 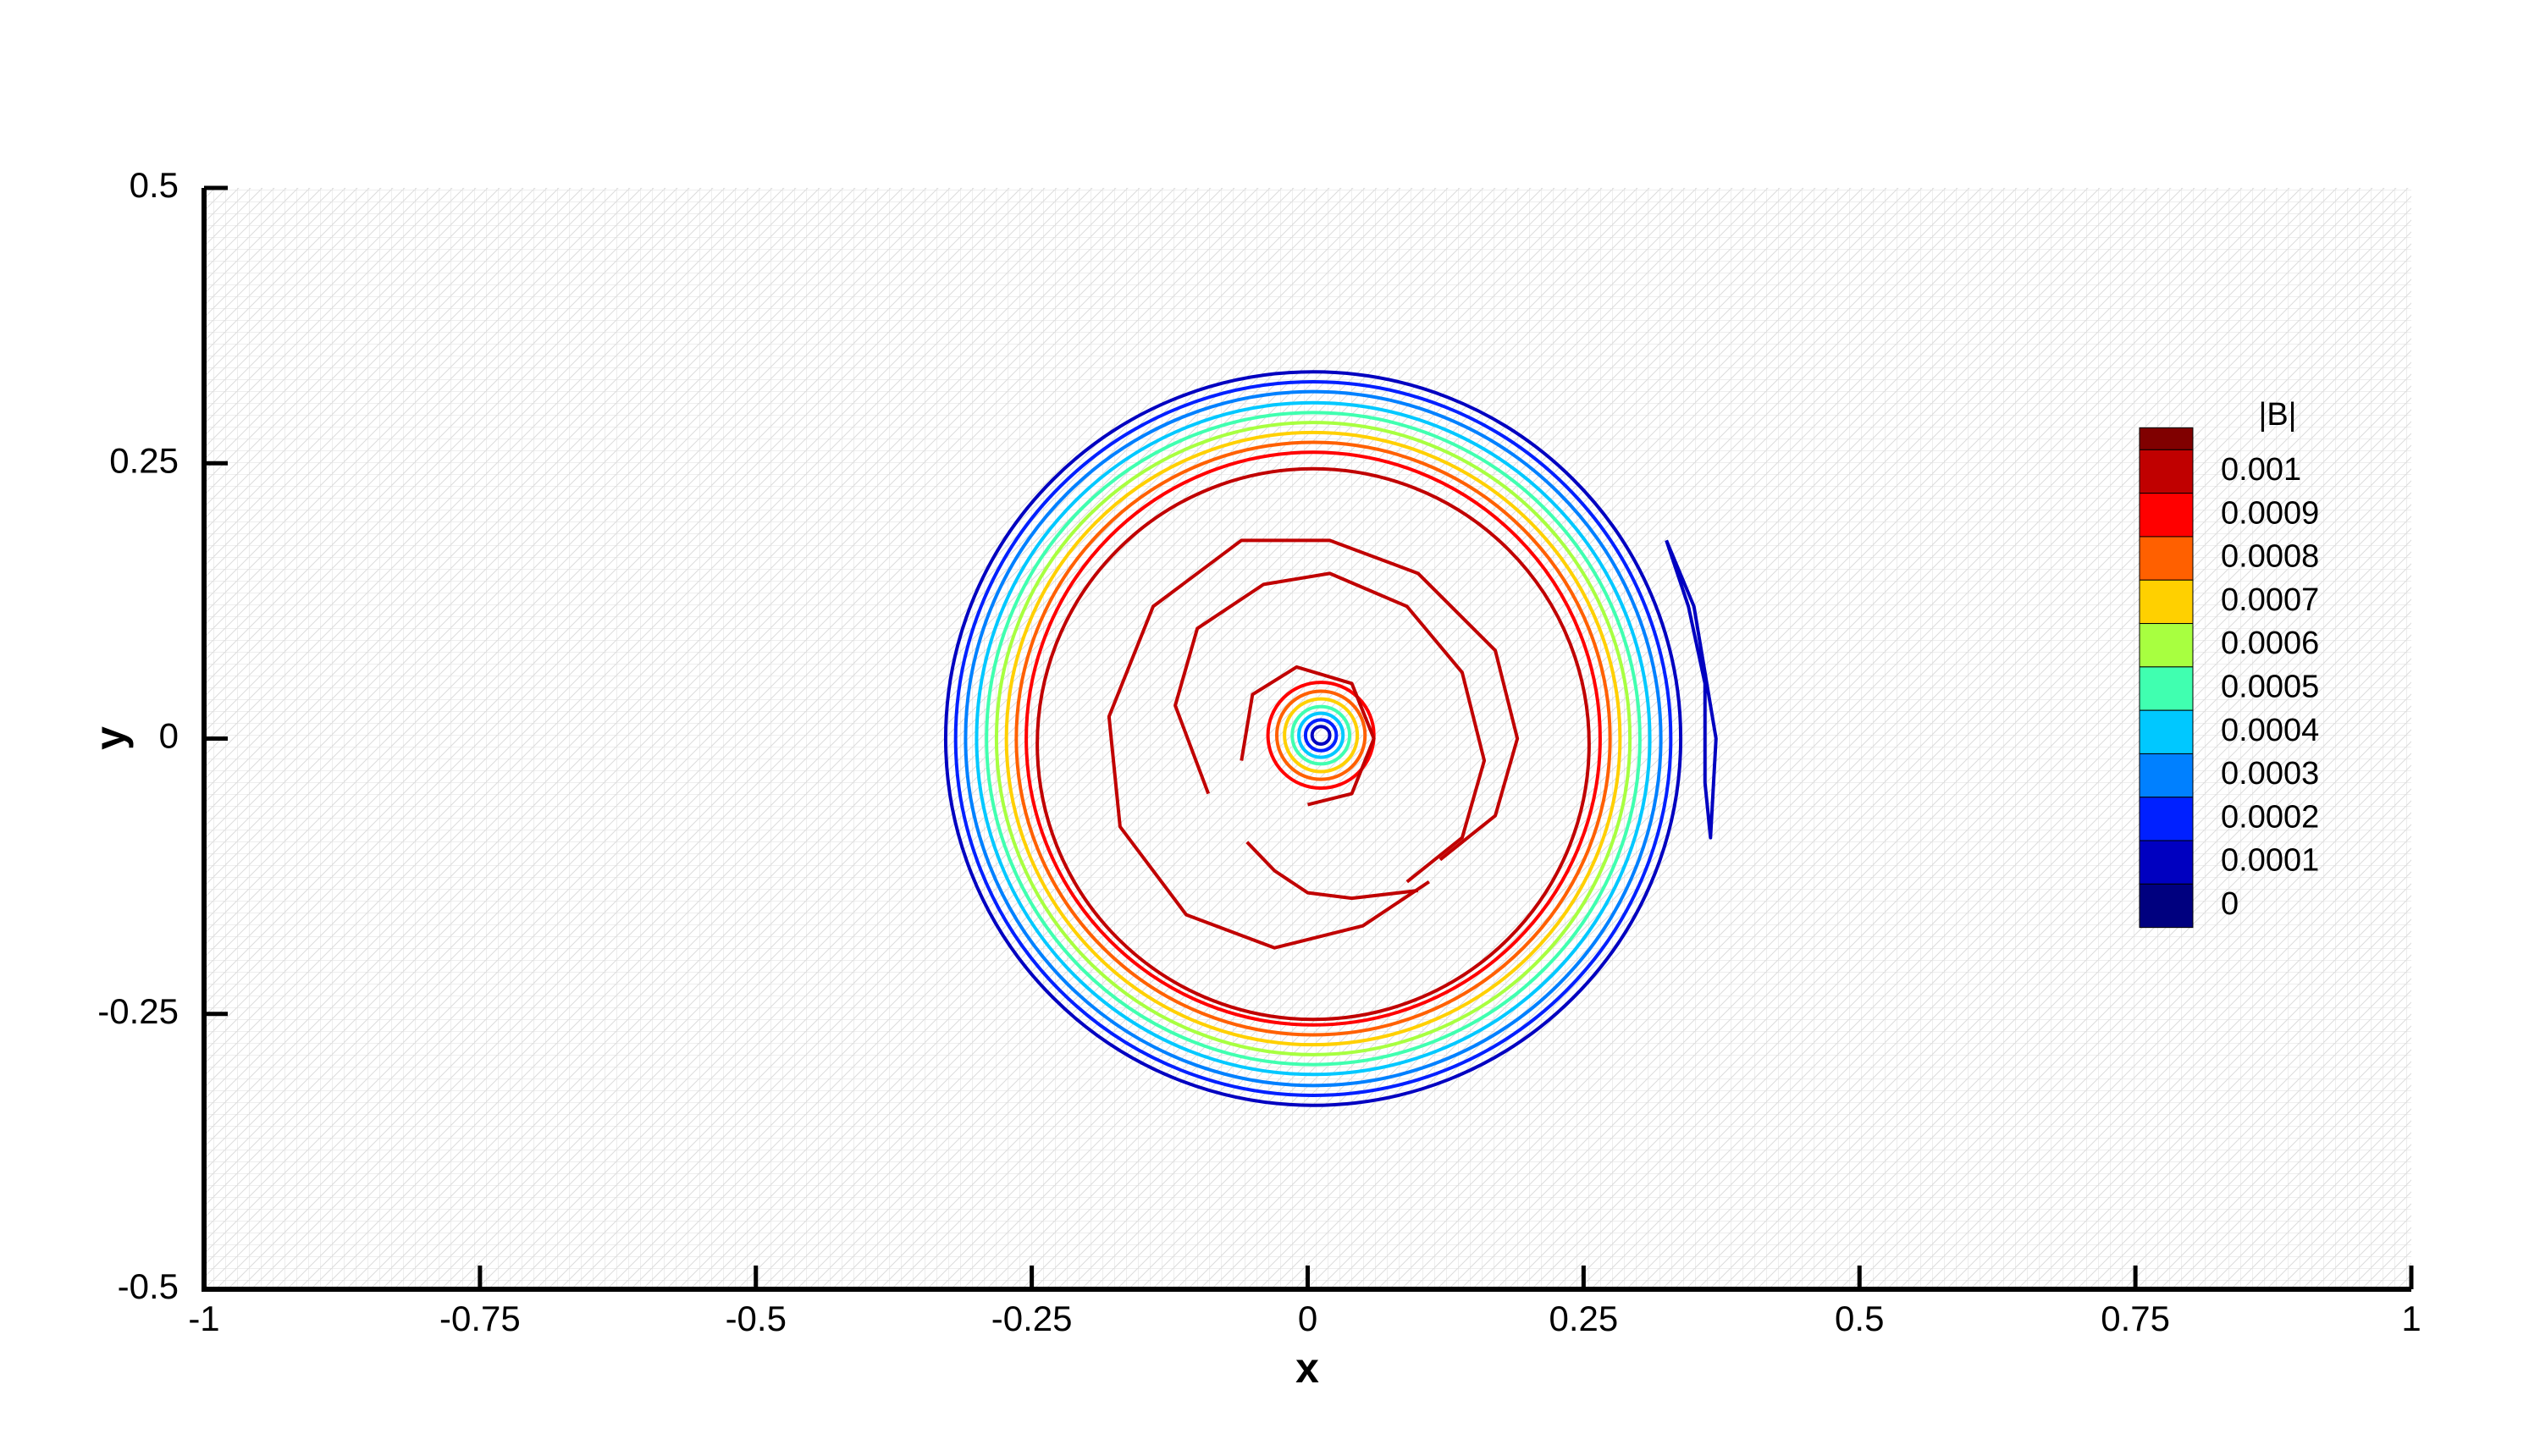 What do you see at coordinates (169, 736) in the screenshot?
I see `y-tick-label: 0` at bounding box center [169, 736].